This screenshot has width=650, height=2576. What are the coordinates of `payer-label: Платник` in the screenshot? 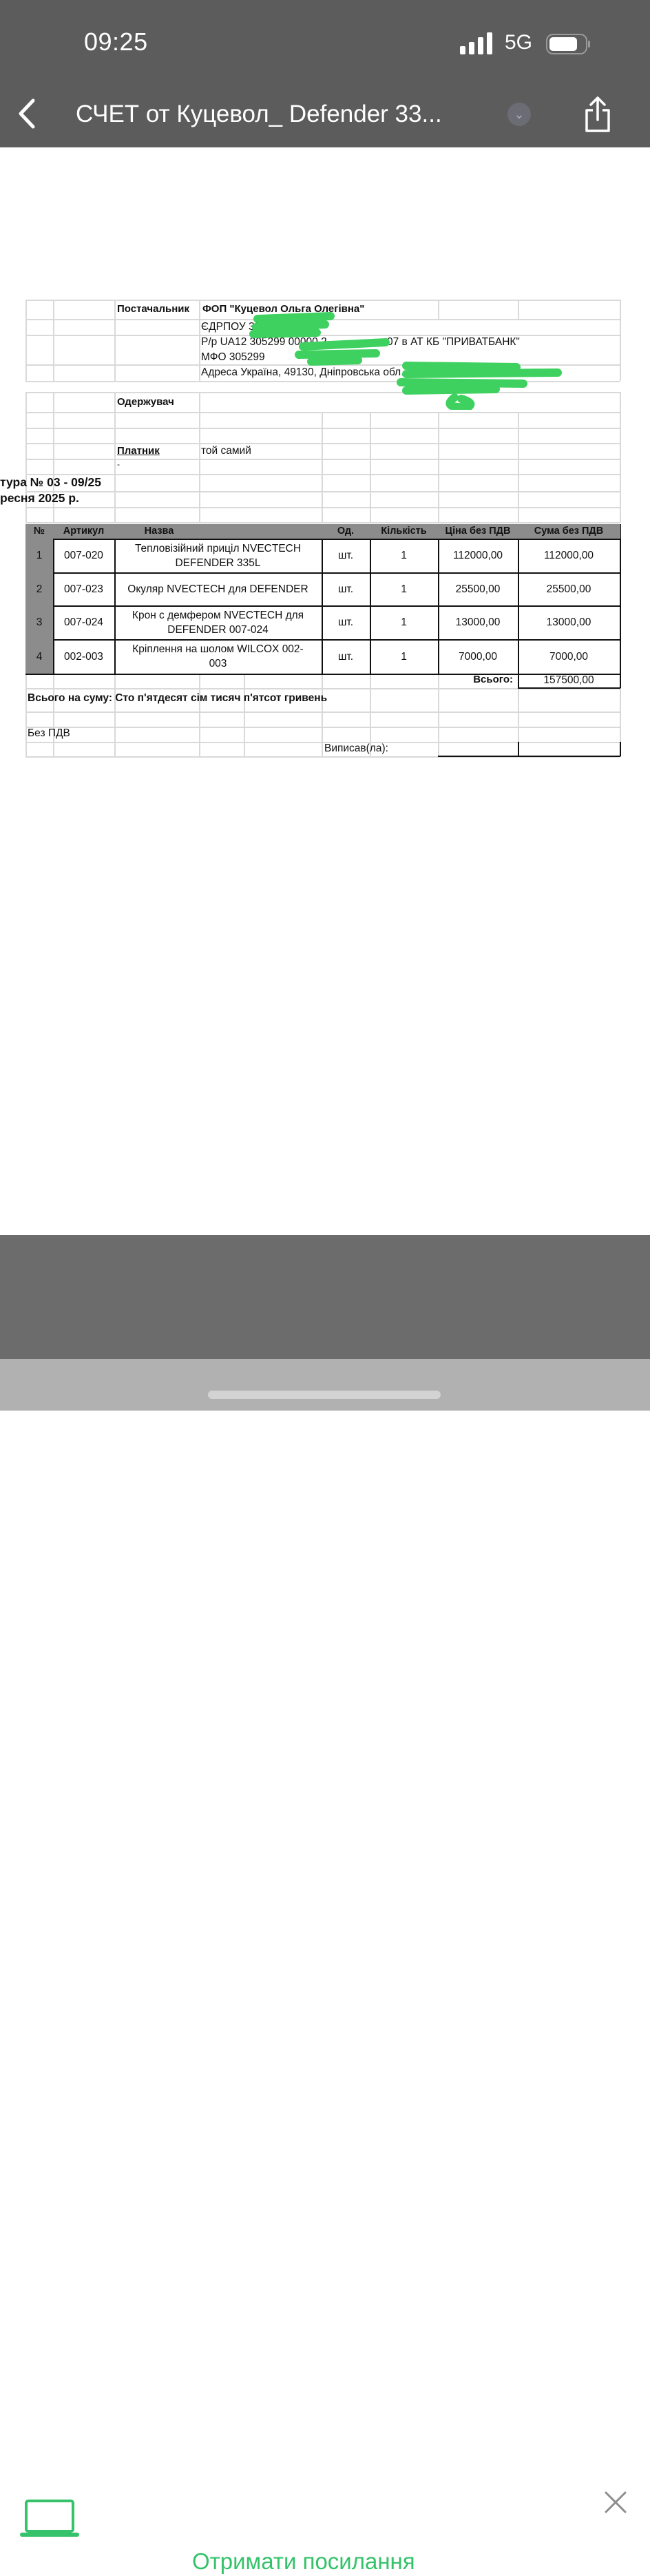 It's located at (138, 451).